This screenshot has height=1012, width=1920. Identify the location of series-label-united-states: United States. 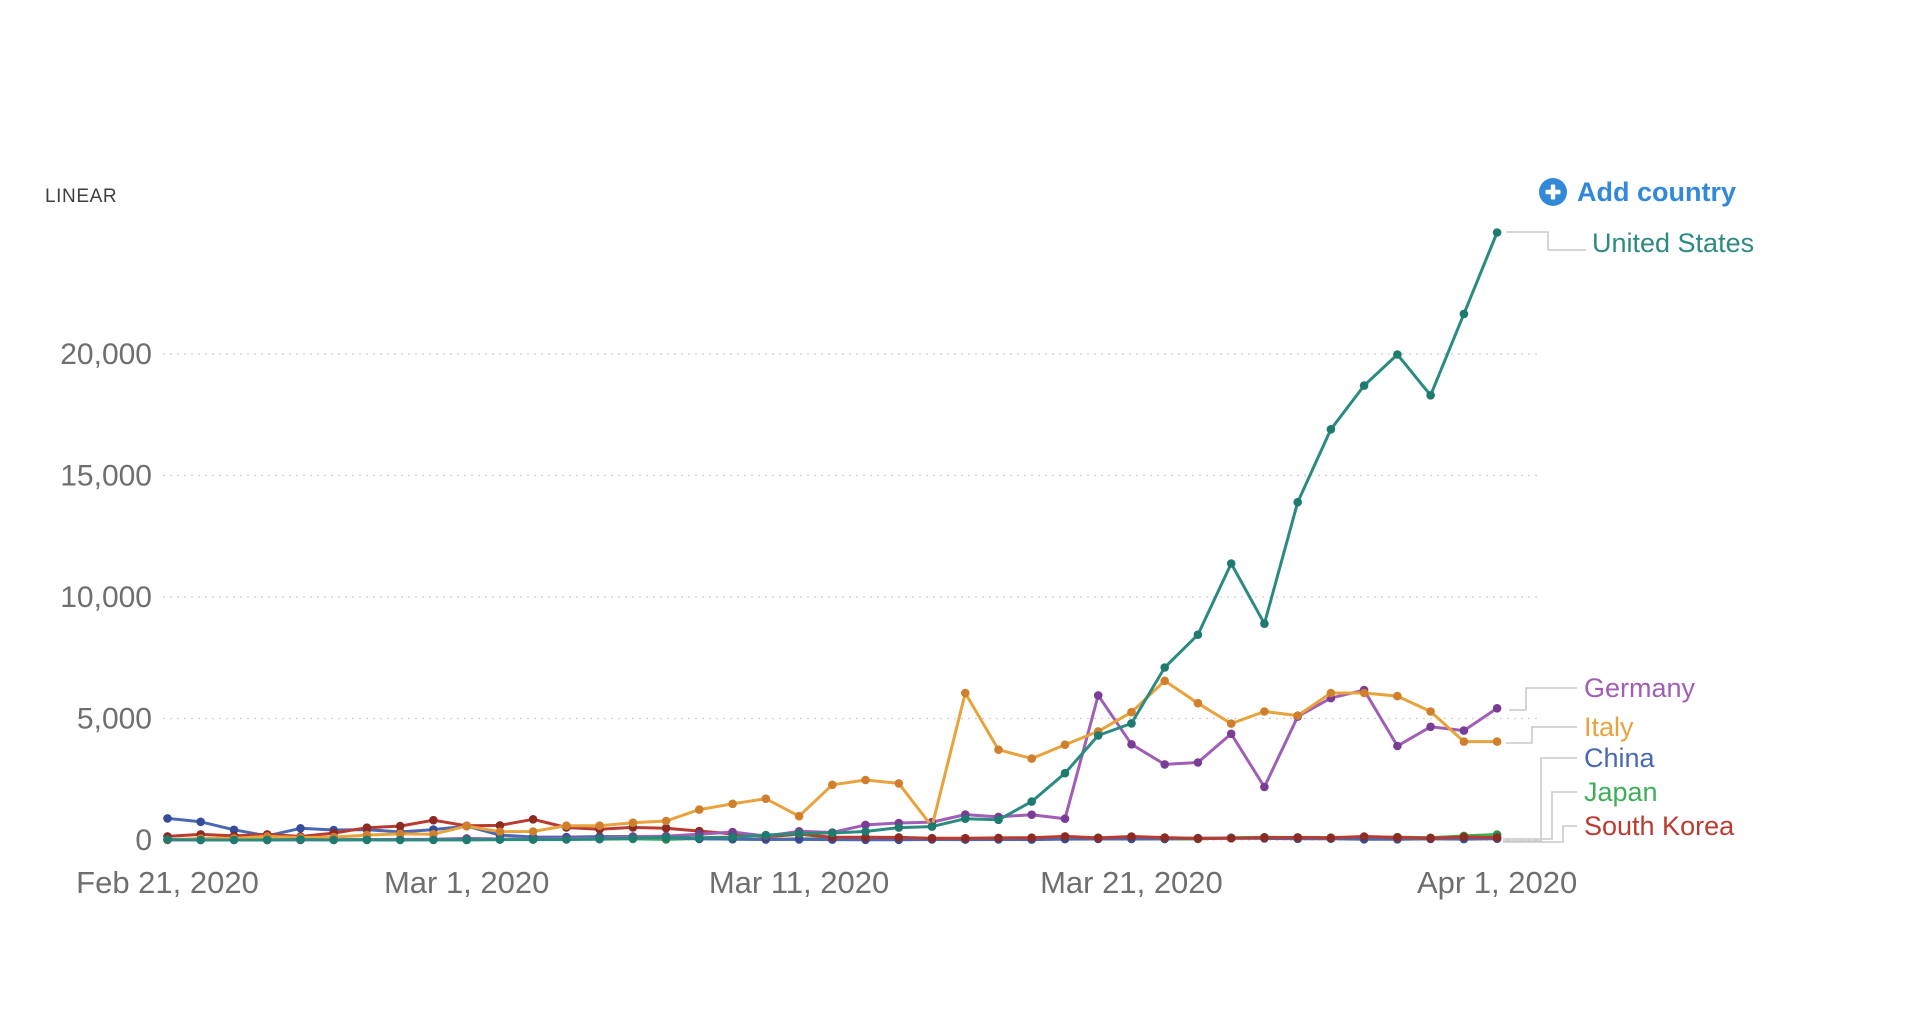
(1673, 243).